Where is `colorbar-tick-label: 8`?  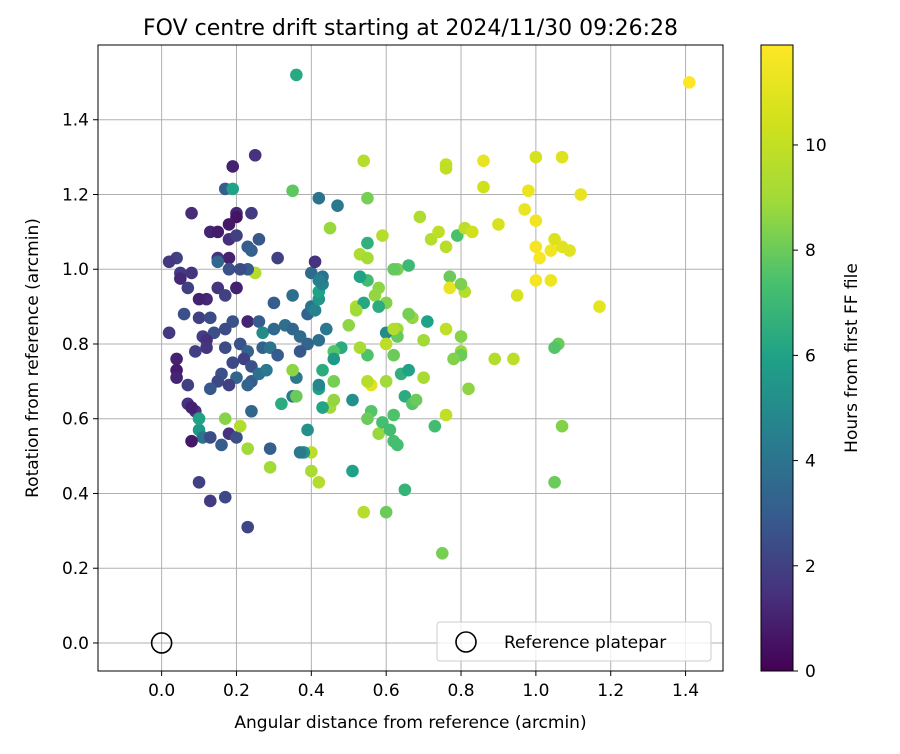 colorbar-tick-label: 8 is located at coordinates (810, 251).